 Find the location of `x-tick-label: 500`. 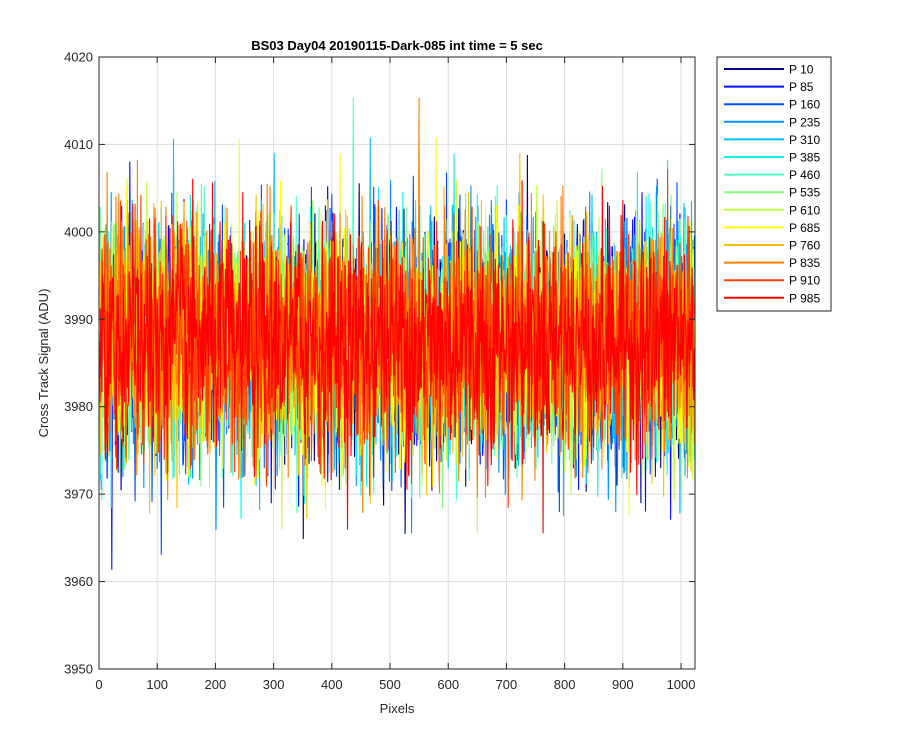

x-tick-label: 500 is located at coordinates (390, 684).